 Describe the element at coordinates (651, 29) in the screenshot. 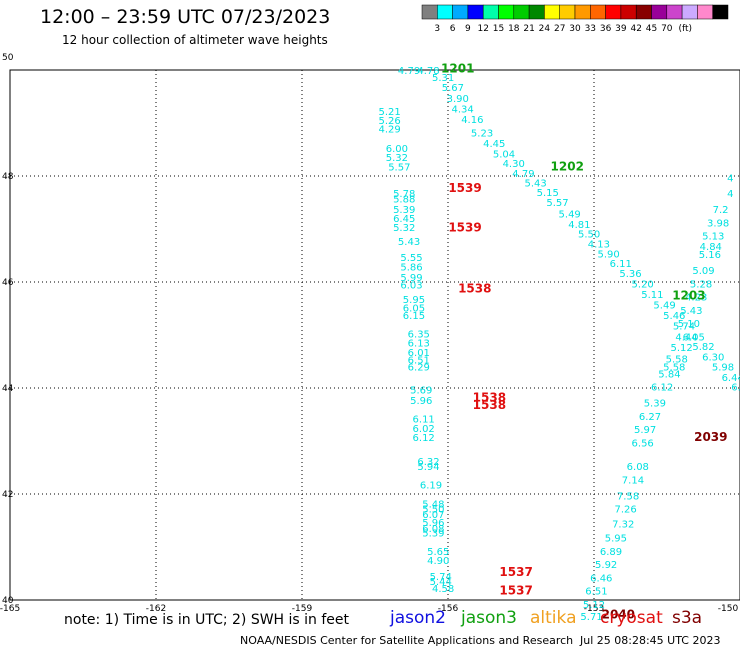

I see `colorbar-label: 45` at that location.